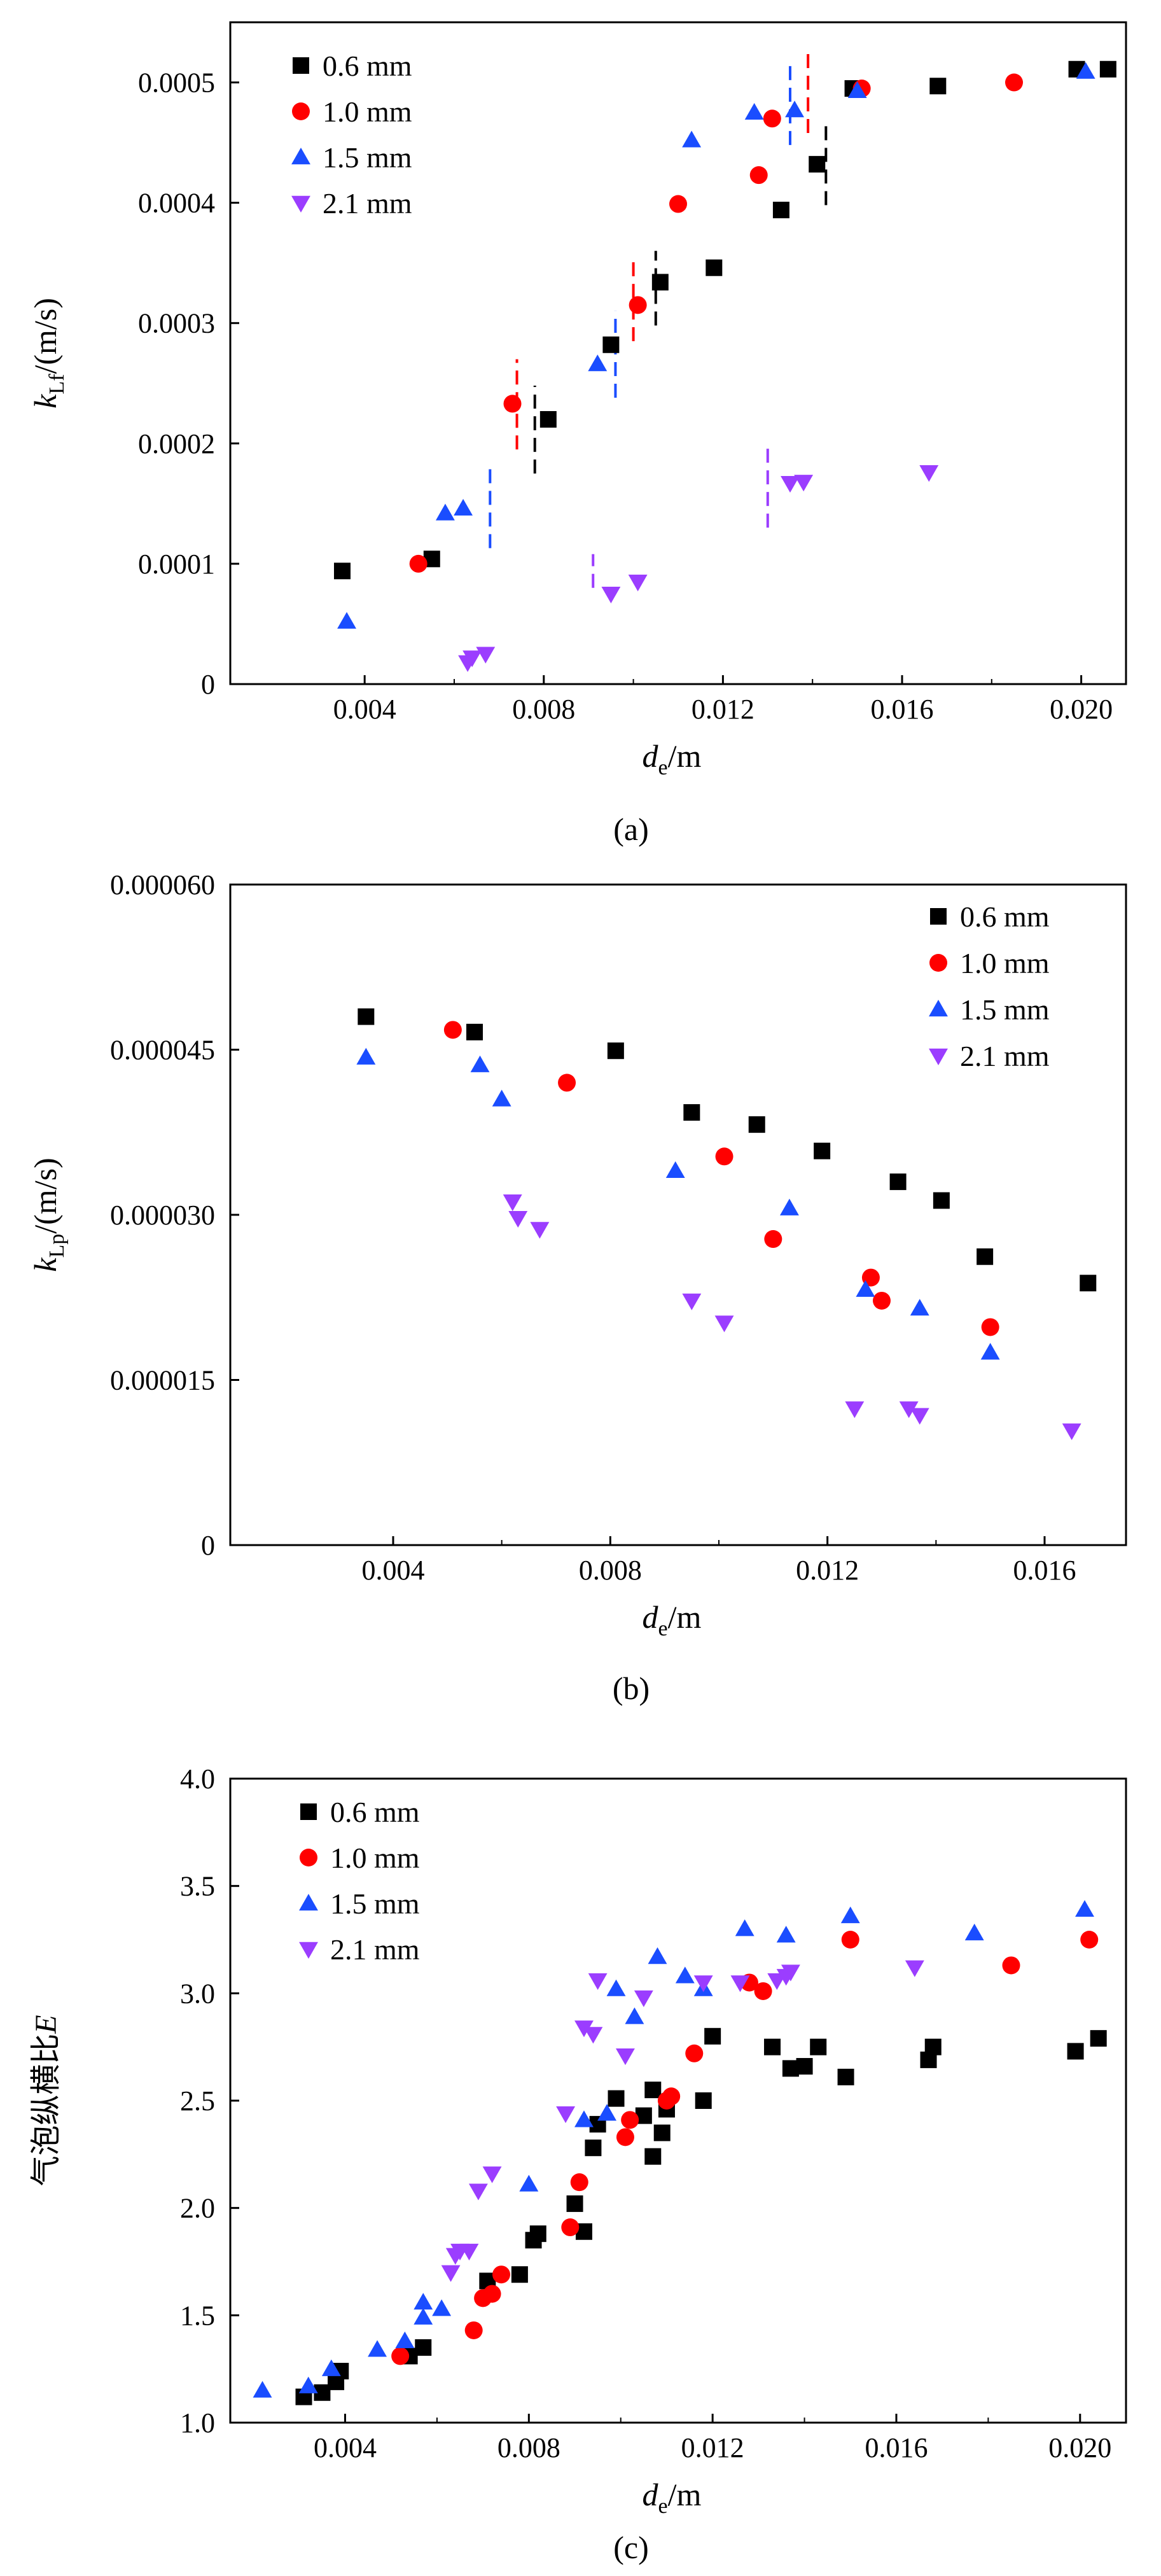  I want to click on x-axis-label: de/m, so click(672, 2497).